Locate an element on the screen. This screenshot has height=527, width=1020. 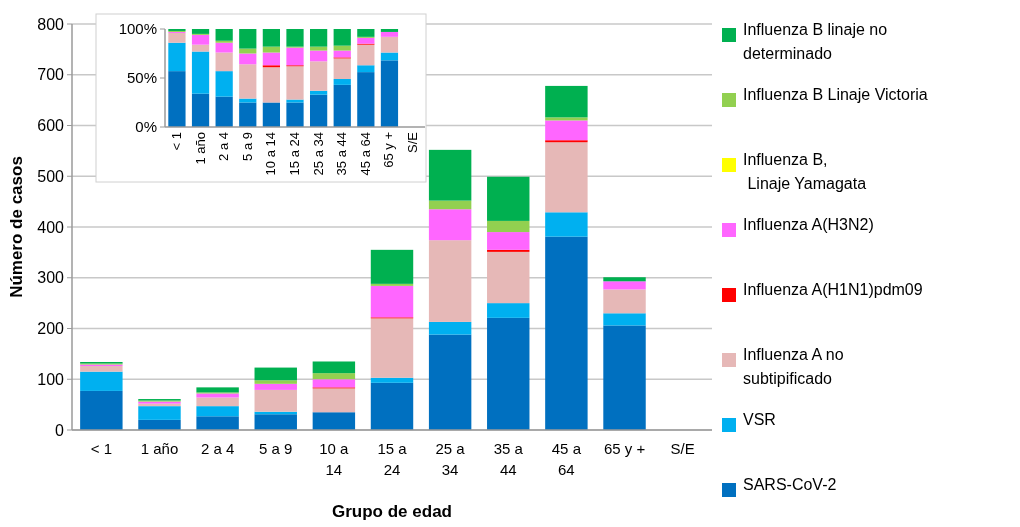
legend-label: VSR is located at coordinates (759, 419).